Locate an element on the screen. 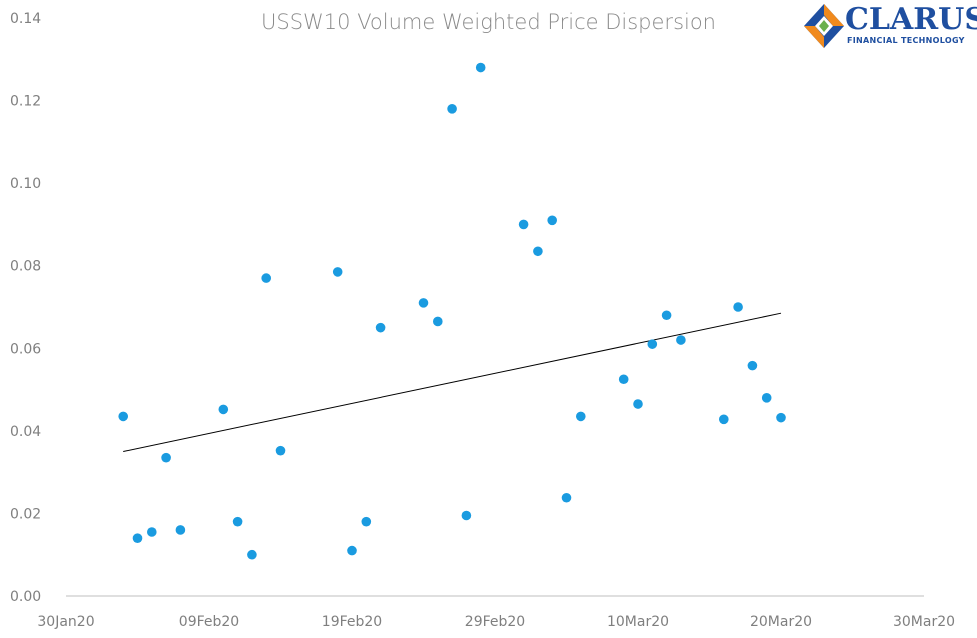 The width and height of the screenshot is (977, 638). y-tick-label: 0.08 is located at coordinates (25, 267).